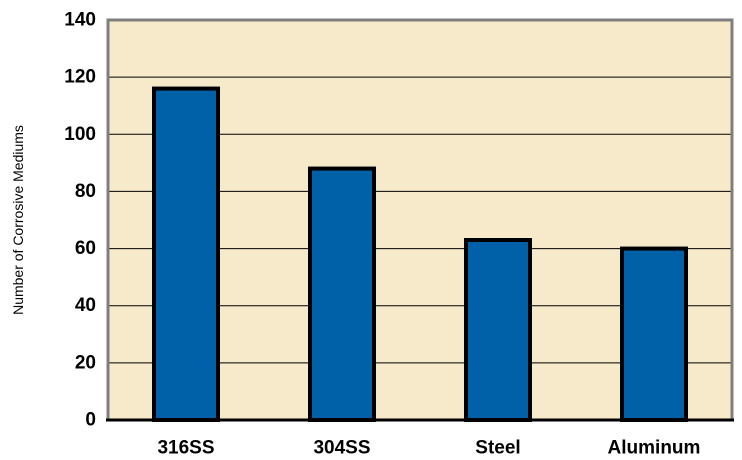 The image size is (742, 460). What do you see at coordinates (80, 220) in the screenshot?
I see `y-axis-ticks: 0 20 40 60 80 100 120 140` at bounding box center [80, 220].